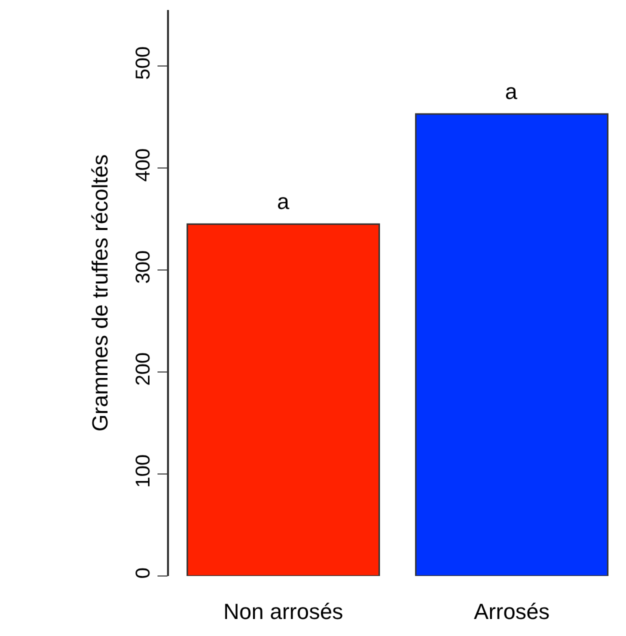 The image size is (626, 636). Describe the element at coordinates (283, 611) in the screenshot. I see `x-tick-label: Non arrosés` at that location.